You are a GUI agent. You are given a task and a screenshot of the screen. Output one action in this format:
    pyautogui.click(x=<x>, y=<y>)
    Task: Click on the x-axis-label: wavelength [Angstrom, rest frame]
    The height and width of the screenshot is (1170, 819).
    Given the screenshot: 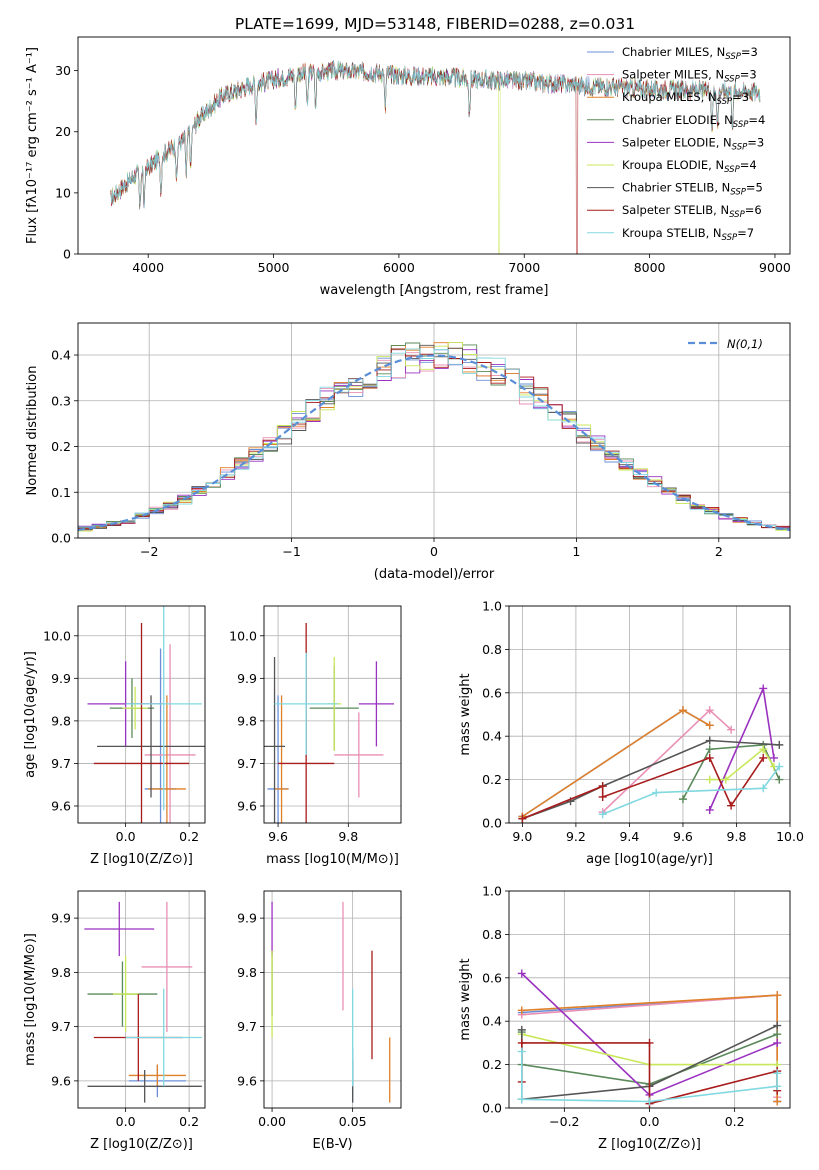 What is the action you would take?
    pyautogui.click(x=434, y=290)
    